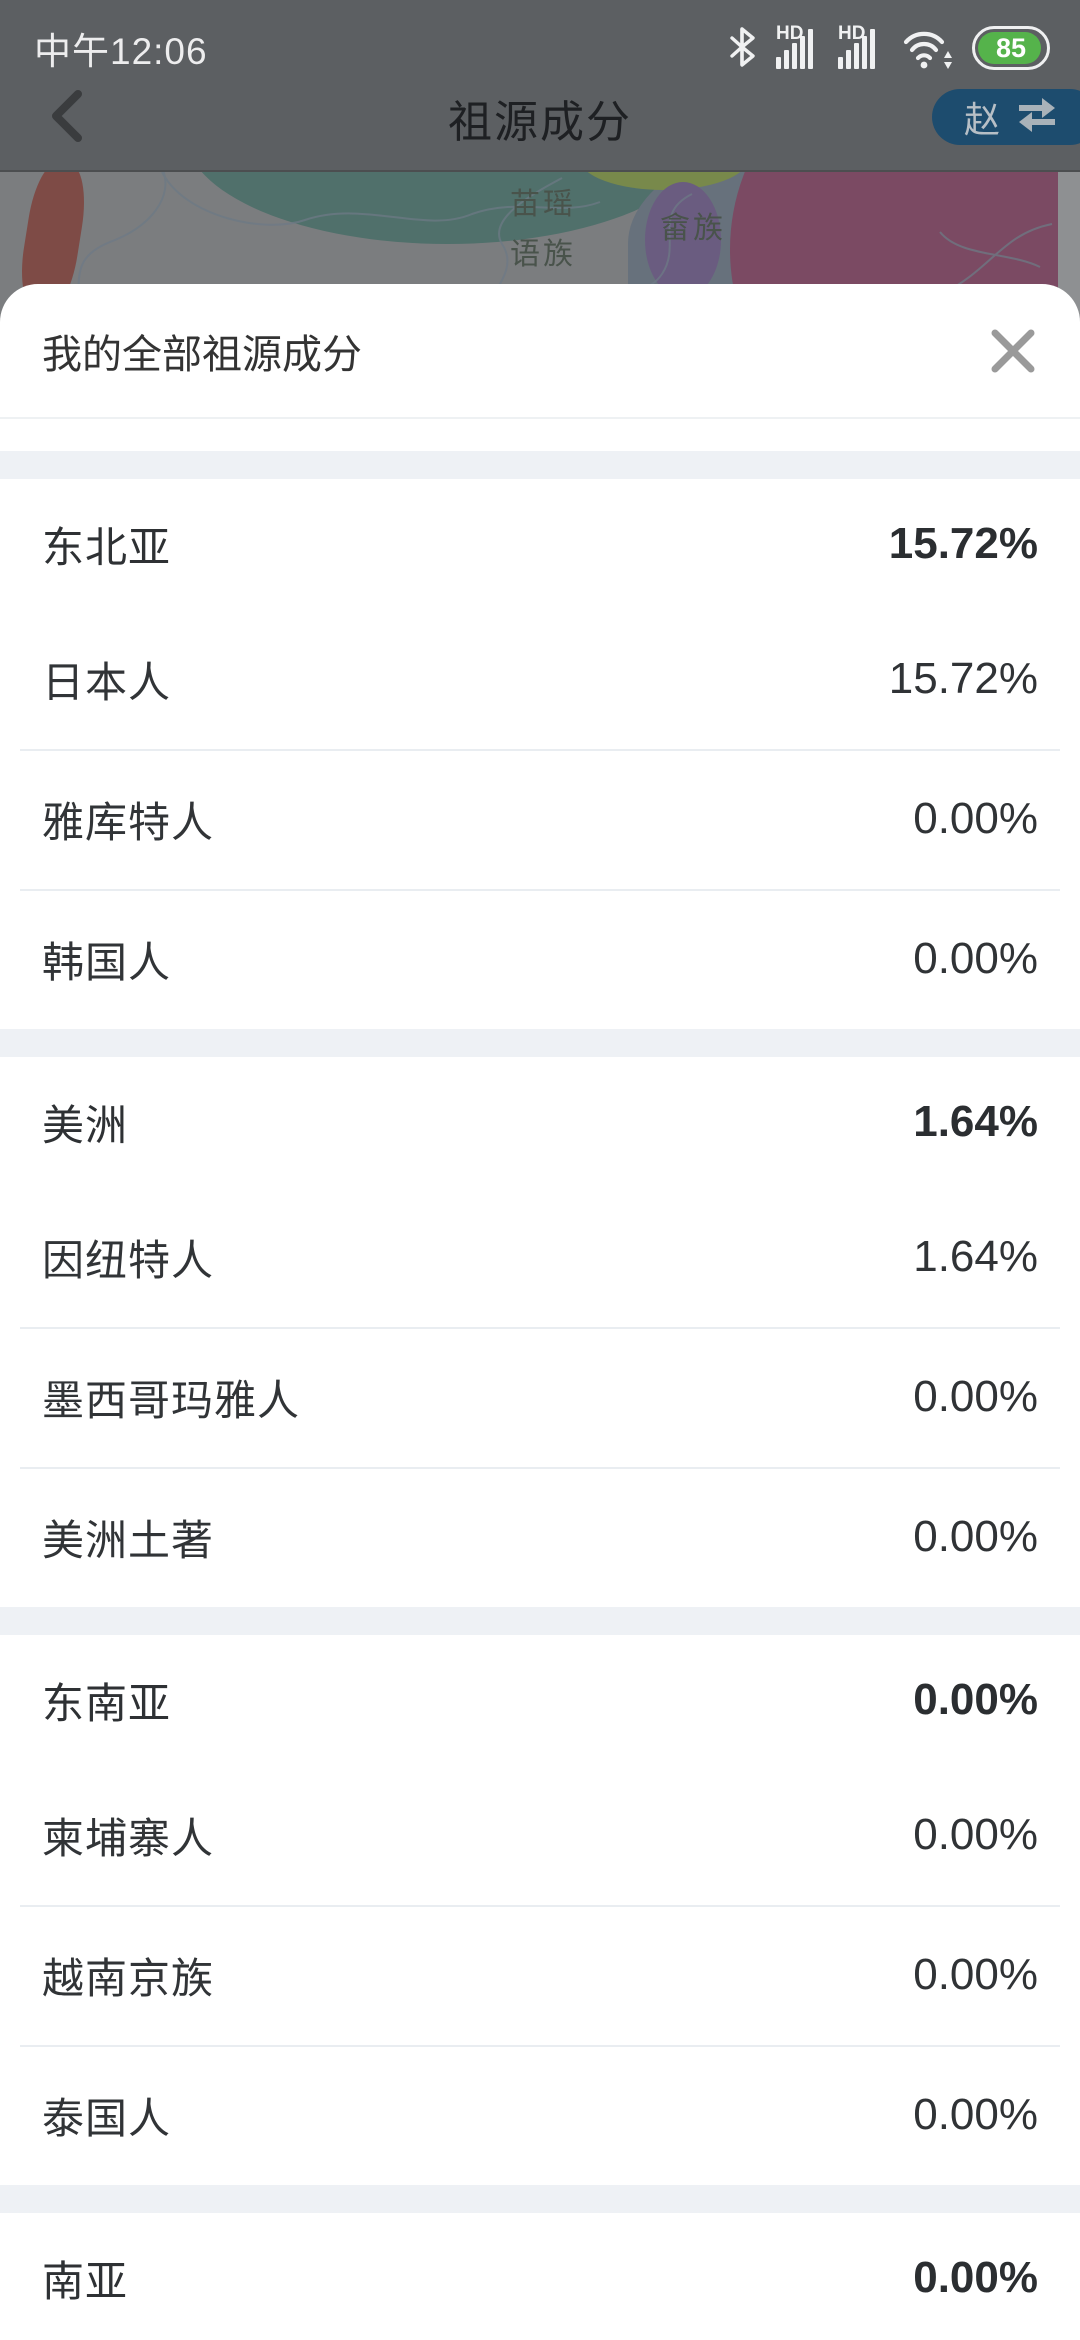 This screenshot has width=1080, height=2340. What do you see at coordinates (540, 544) in the screenshot?
I see `section-header-row: 东北亚 15.72%` at bounding box center [540, 544].